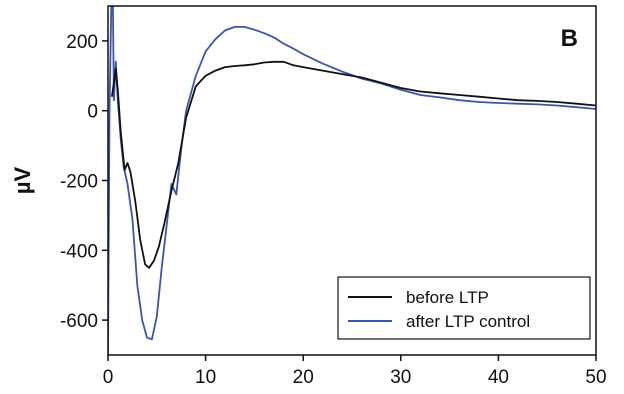 Image resolution: width=624 pixels, height=394 pixels. Describe the element at coordinates (82, 42) in the screenshot. I see `y-tick-label: 200` at that location.